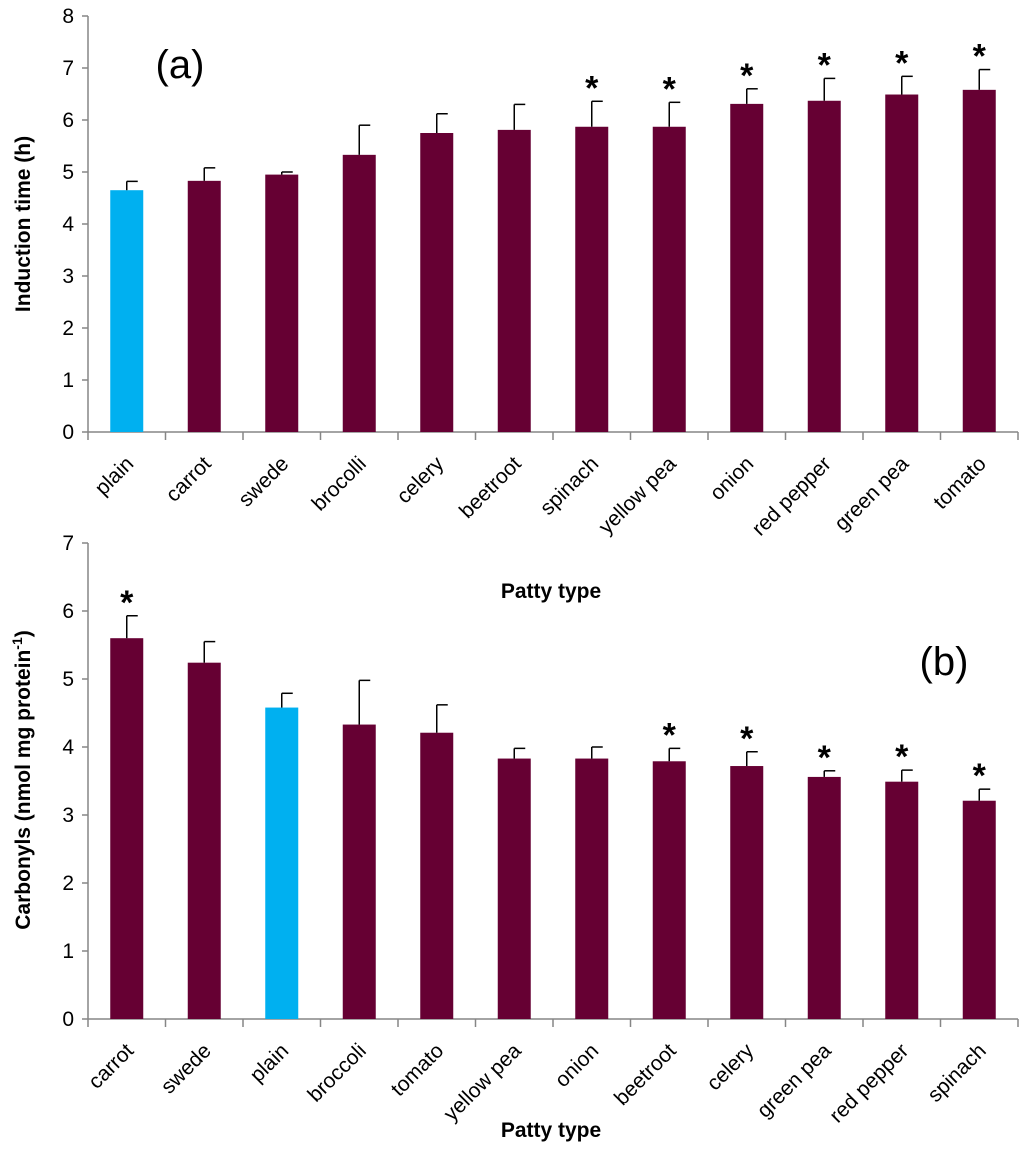 Image resolution: width=1024 pixels, height=1155 pixels. What do you see at coordinates (68, 16) in the screenshot?
I see `y-tick-label: 8` at bounding box center [68, 16].